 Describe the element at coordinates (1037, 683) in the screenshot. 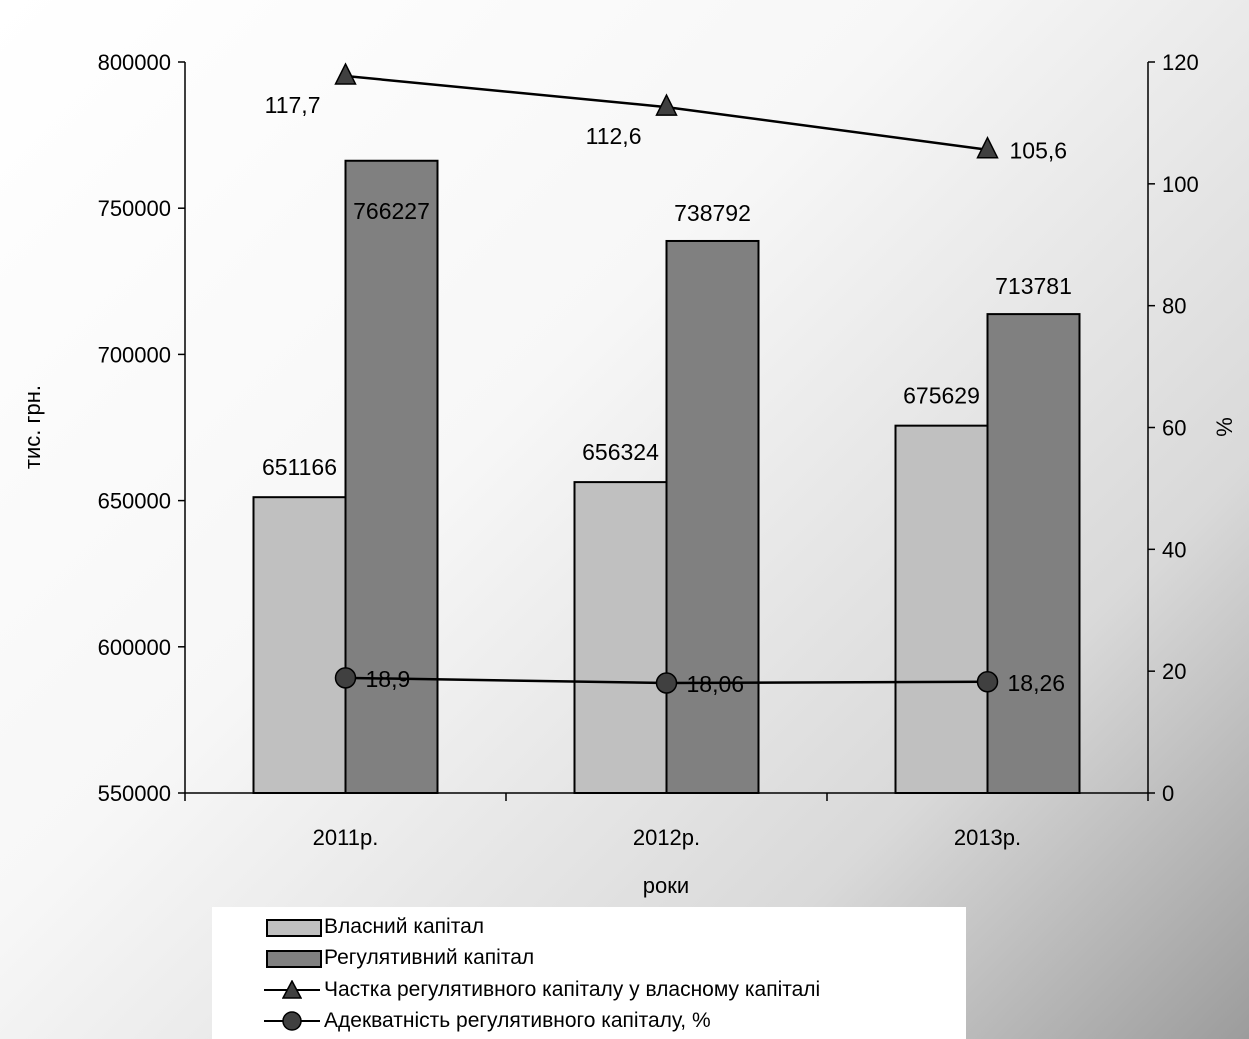

I see `data-label: 18,26` at that location.